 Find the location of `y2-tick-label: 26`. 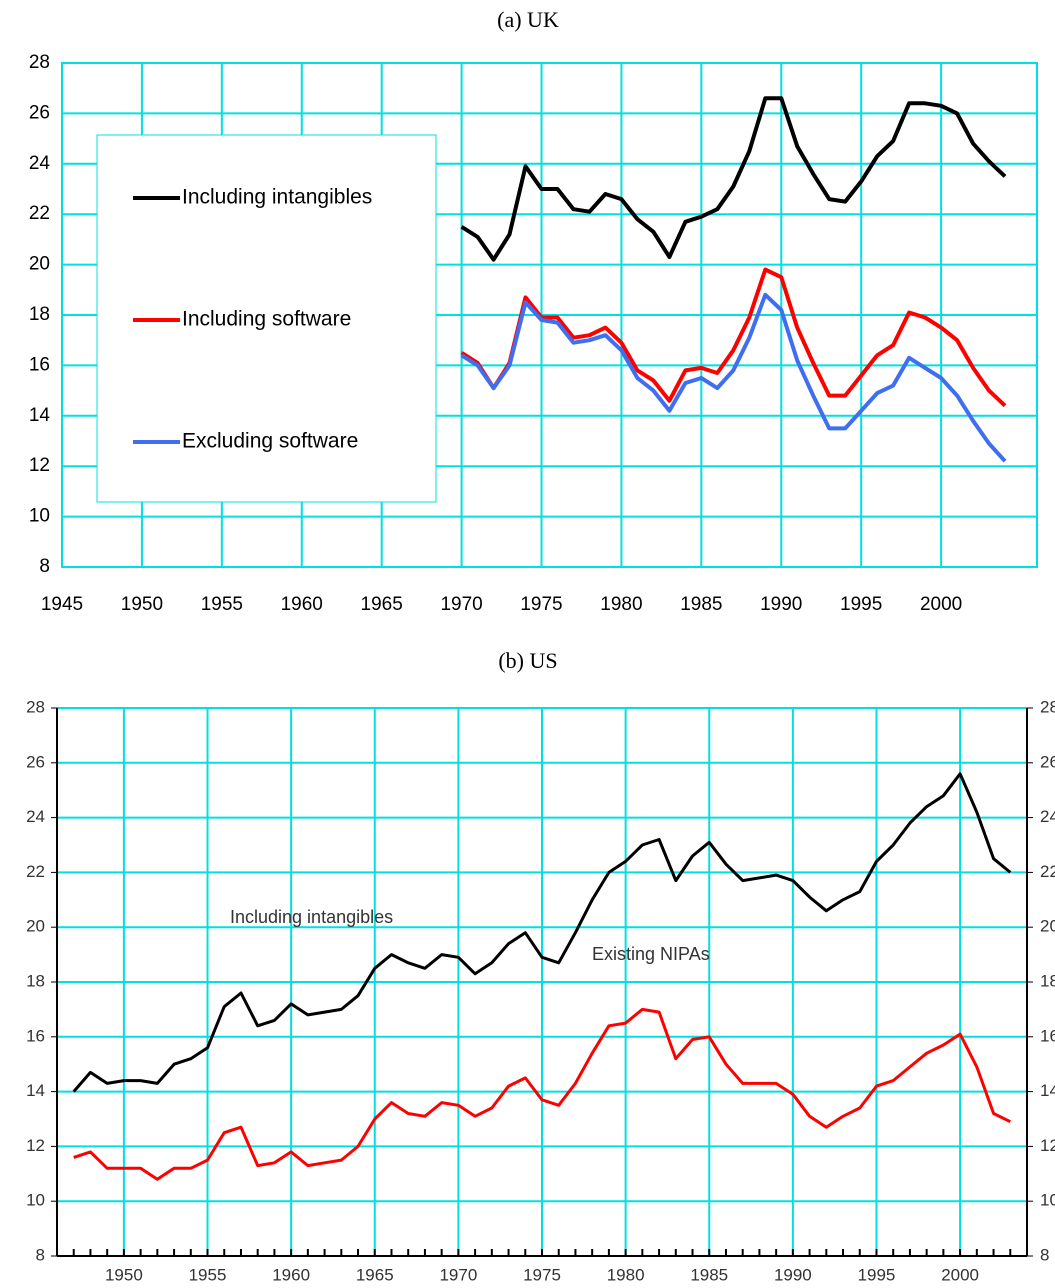

y2-tick-label: 26 is located at coordinates (1047, 761).